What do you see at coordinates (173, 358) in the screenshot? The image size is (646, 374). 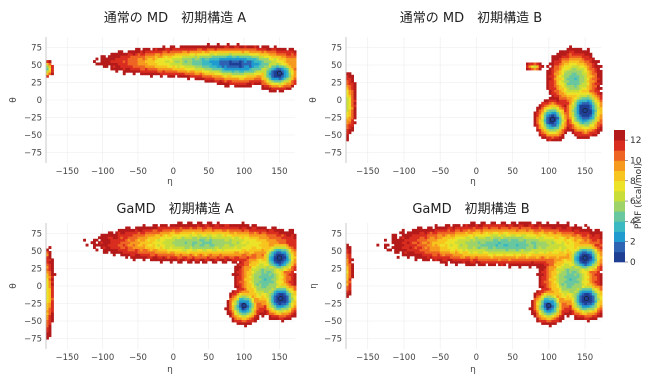 I see `x-tick-label: 0` at bounding box center [173, 358].